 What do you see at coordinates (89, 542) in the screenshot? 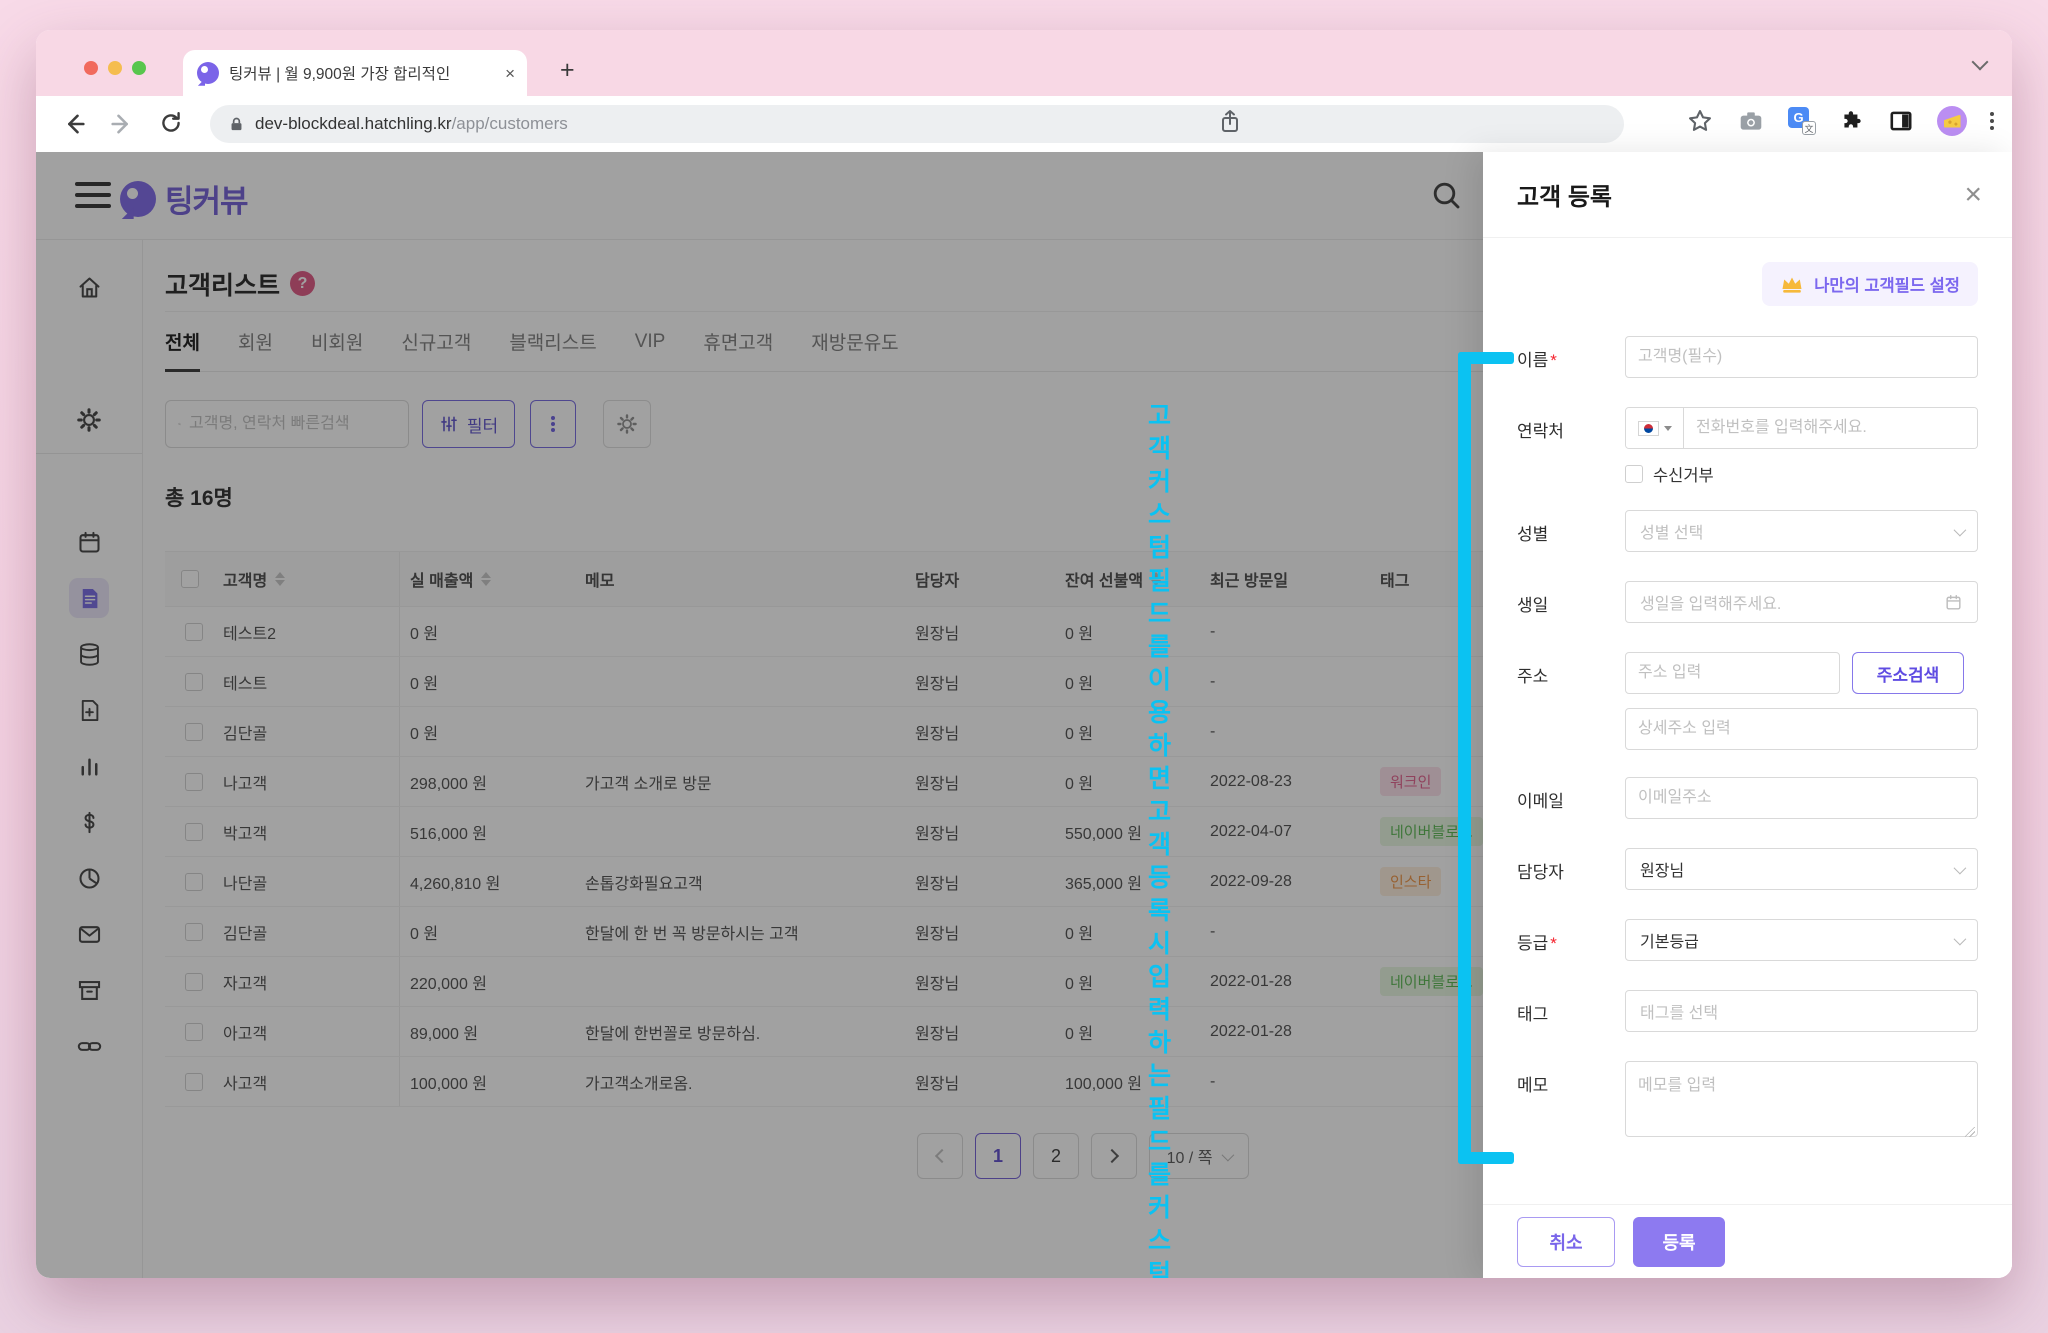
I see `sidebar-item-calendar` at bounding box center [89, 542].